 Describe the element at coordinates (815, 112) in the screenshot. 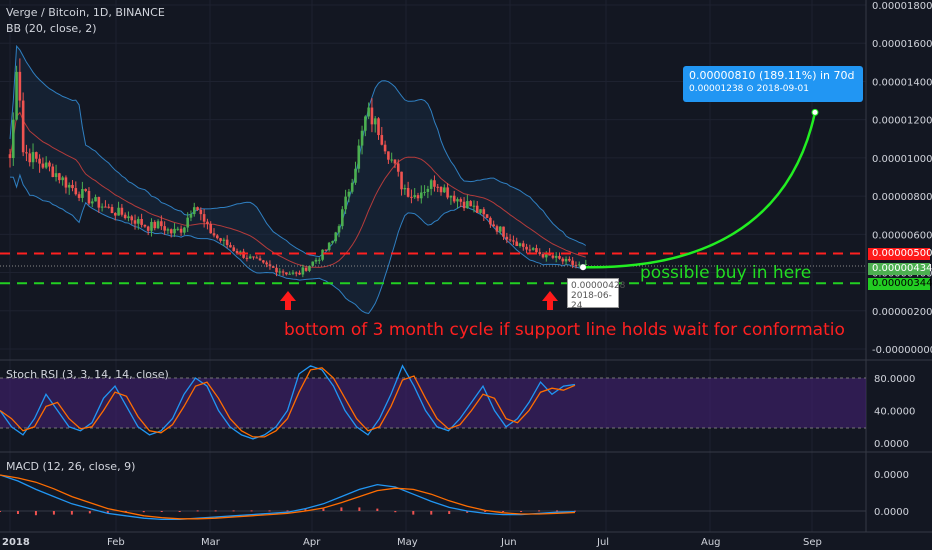

I see `projection-end-point` at that location.